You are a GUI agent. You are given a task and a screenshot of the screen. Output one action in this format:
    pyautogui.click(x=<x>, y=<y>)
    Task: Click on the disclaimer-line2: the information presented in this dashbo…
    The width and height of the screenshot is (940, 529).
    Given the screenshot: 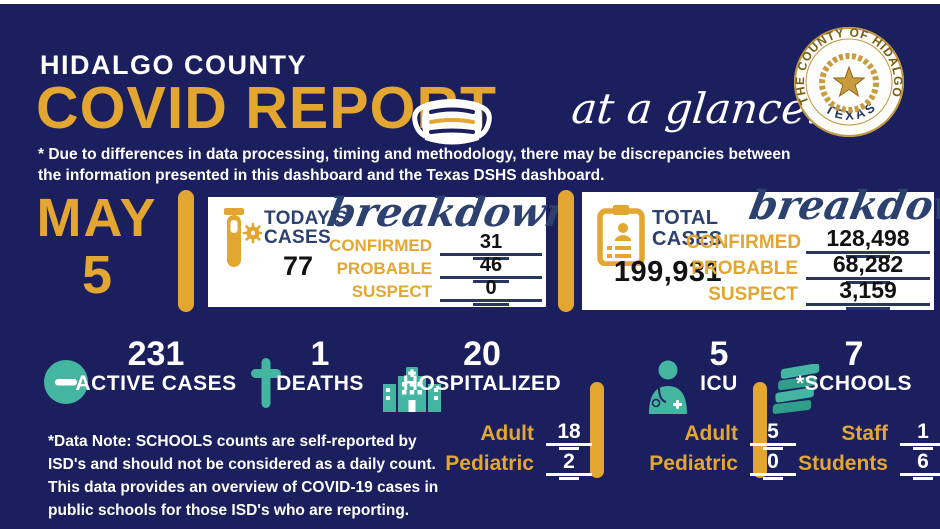 What is the action you would take?
    pyautogui.click(x=321, y=175)
    